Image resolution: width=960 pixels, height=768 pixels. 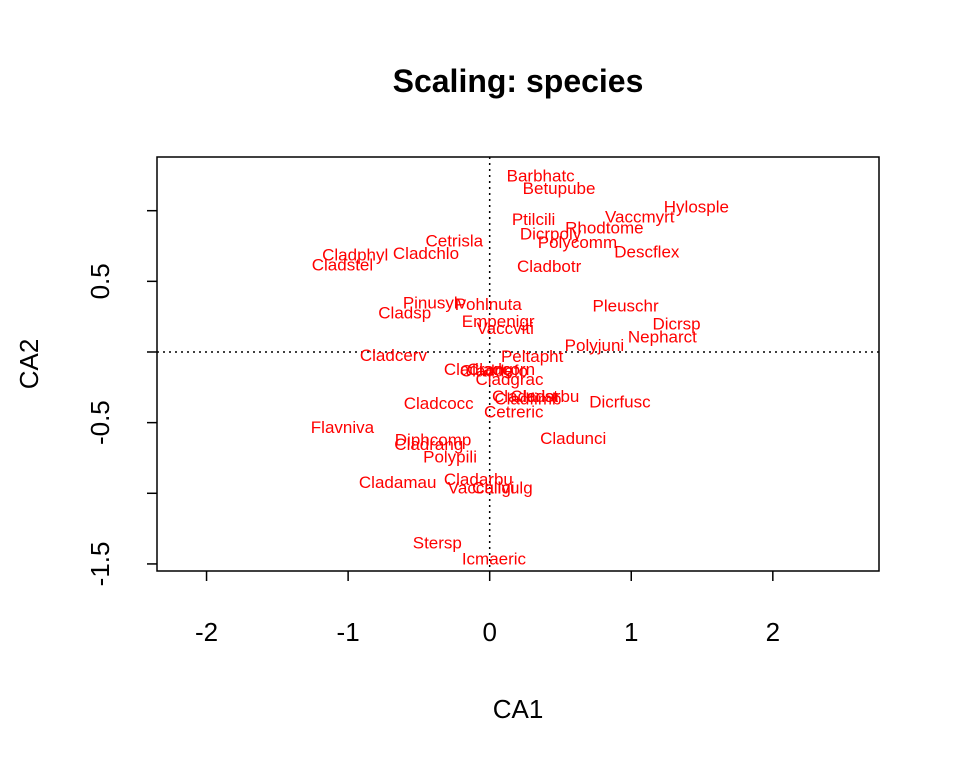 What do you see at coordinates (626, 305) in the screenshot?
I see `species-label: Pleuschr` at bounding box center [626, 305].